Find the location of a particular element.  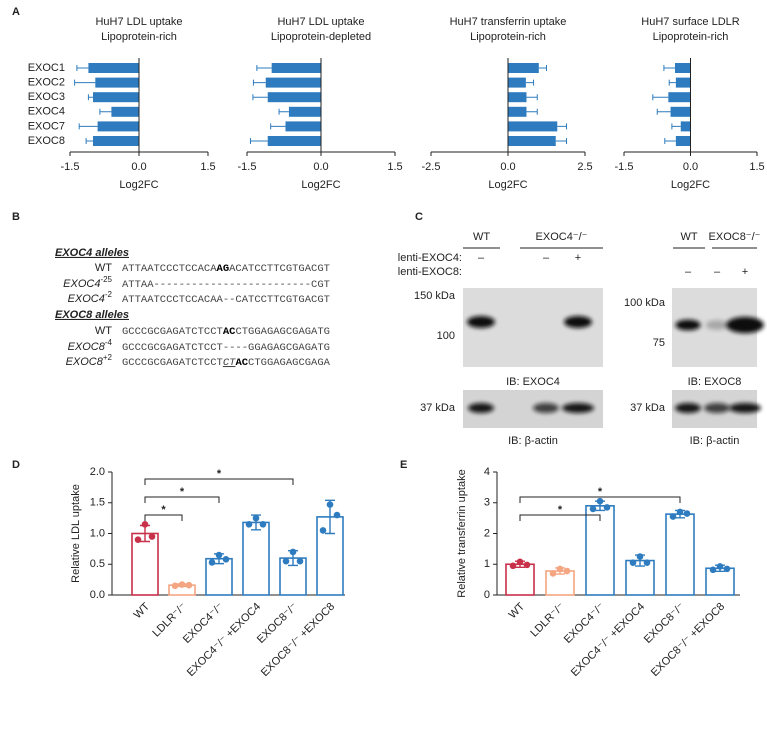

y-tick-label: 2.0 is located at coordinates (97, 472).